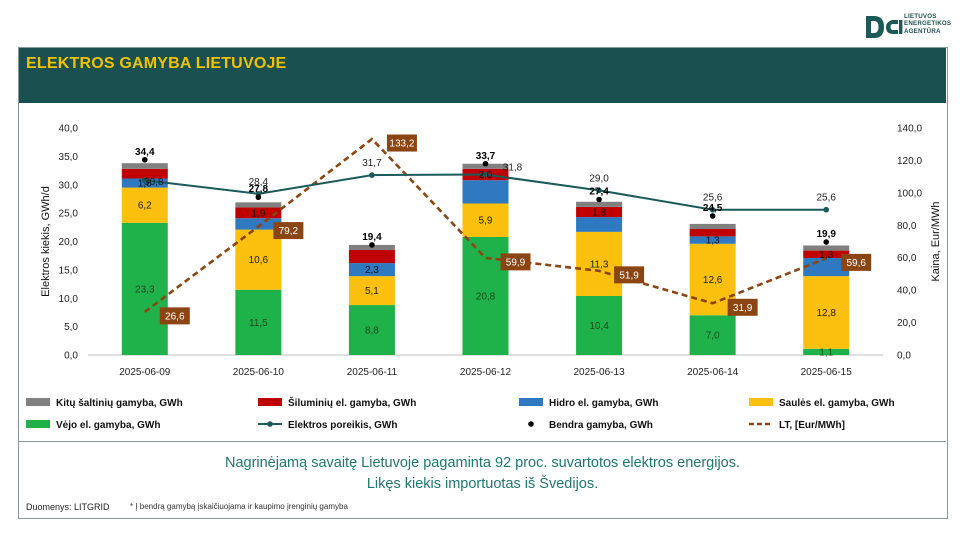  Describe the element at coordinates (46, 241) in the screenshot. I see `y-axis-title: Elektros kiekis, GWh/d` at that location.